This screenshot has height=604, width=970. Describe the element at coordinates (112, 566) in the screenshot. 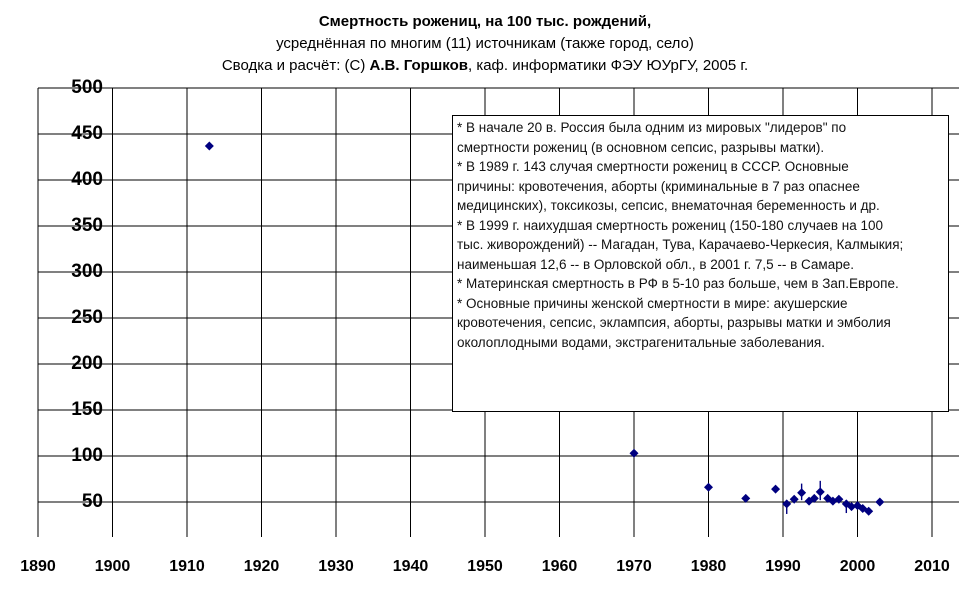

I see `x-tick-label: 1900` at that location.